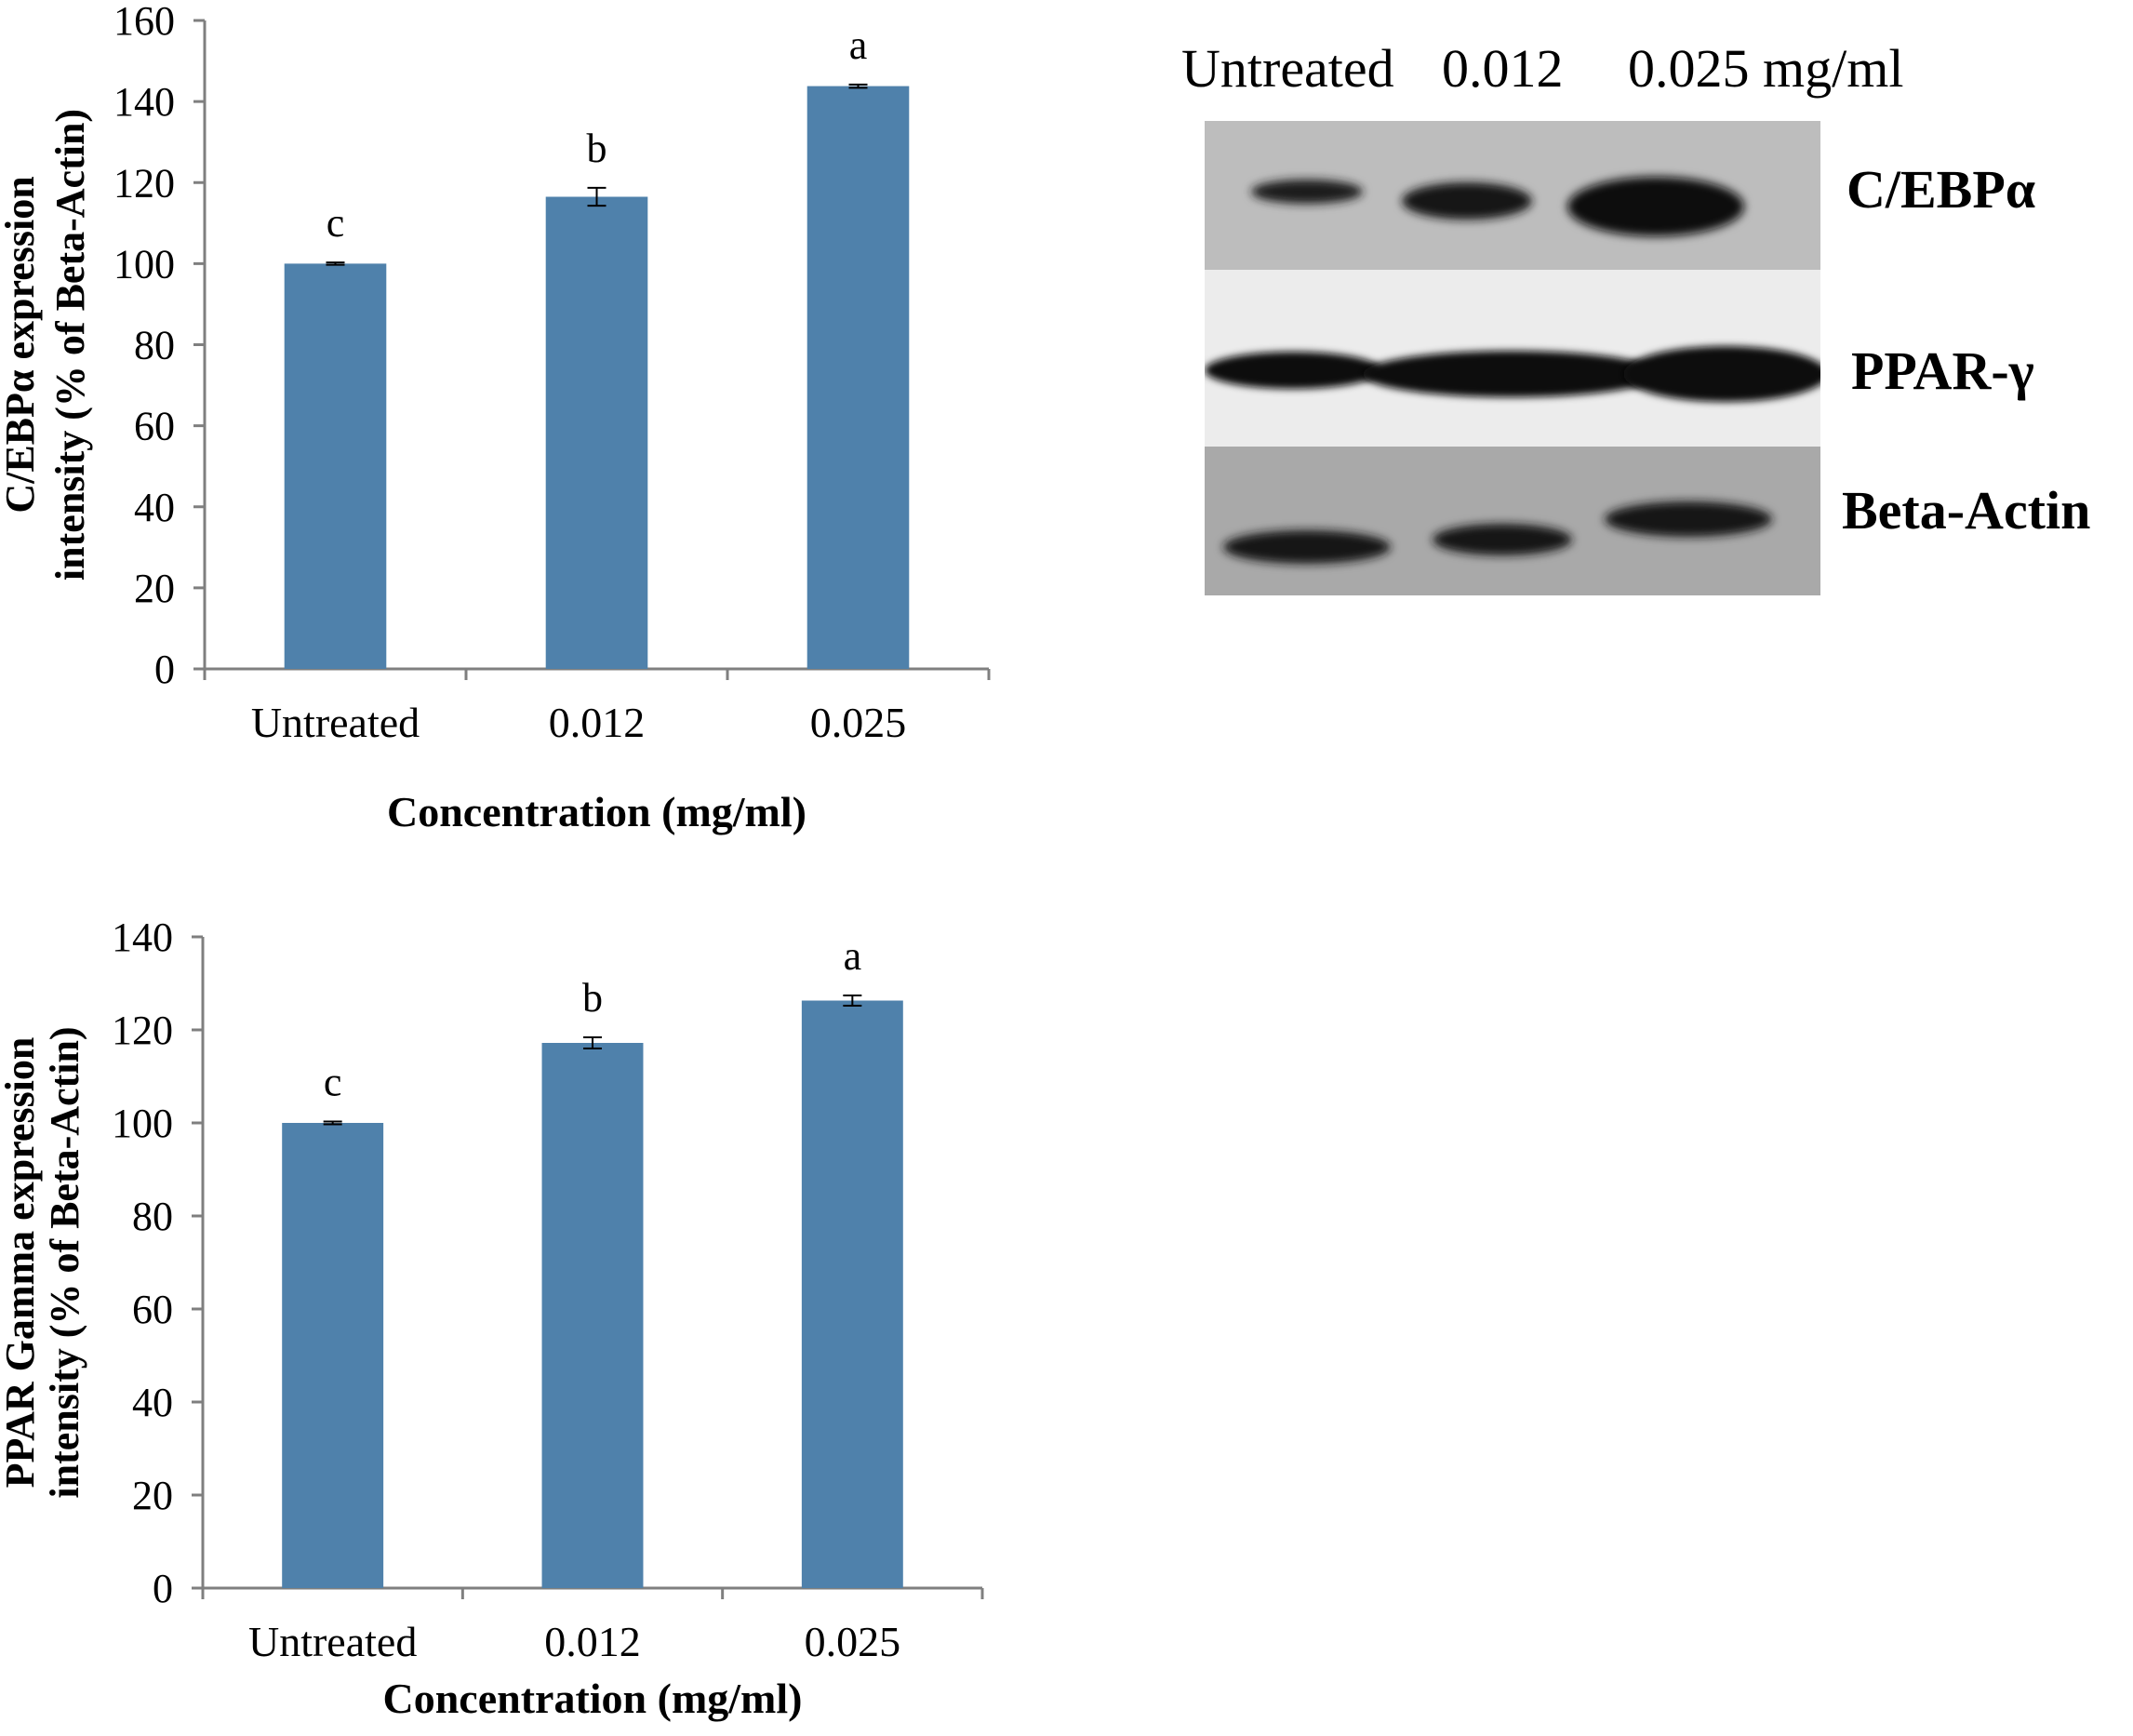 This screenshot has width=2133, height=1736. What do you see at coordinates (1307, 547) in the screenshot?
I see `actin-band-untreated` at bounding box center [1307, 547].